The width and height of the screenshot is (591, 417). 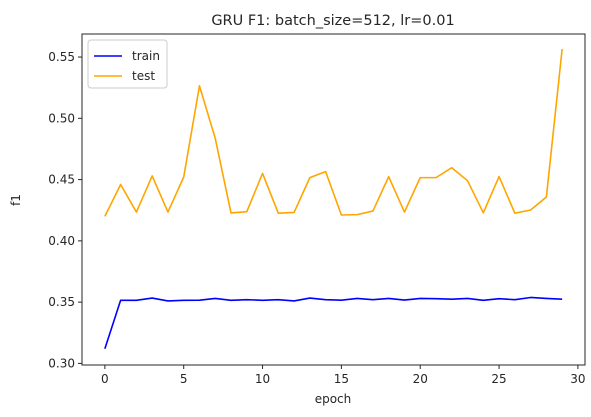 I want to click on y-tick-label: 0.30, so click(x=61, y=363).